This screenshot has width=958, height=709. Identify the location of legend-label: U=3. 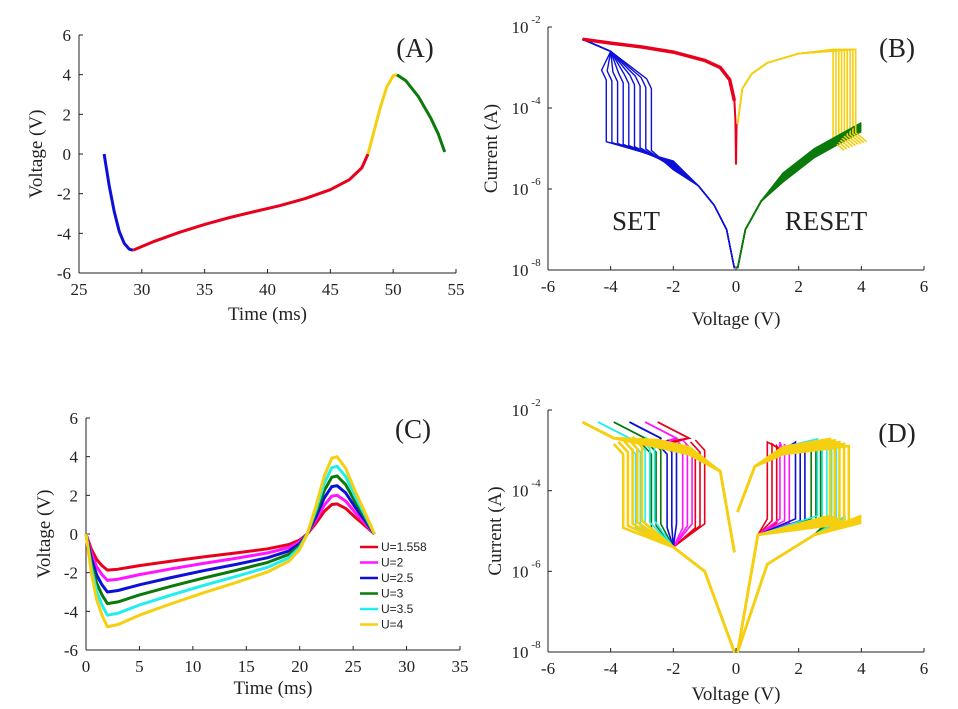
(392, 594).